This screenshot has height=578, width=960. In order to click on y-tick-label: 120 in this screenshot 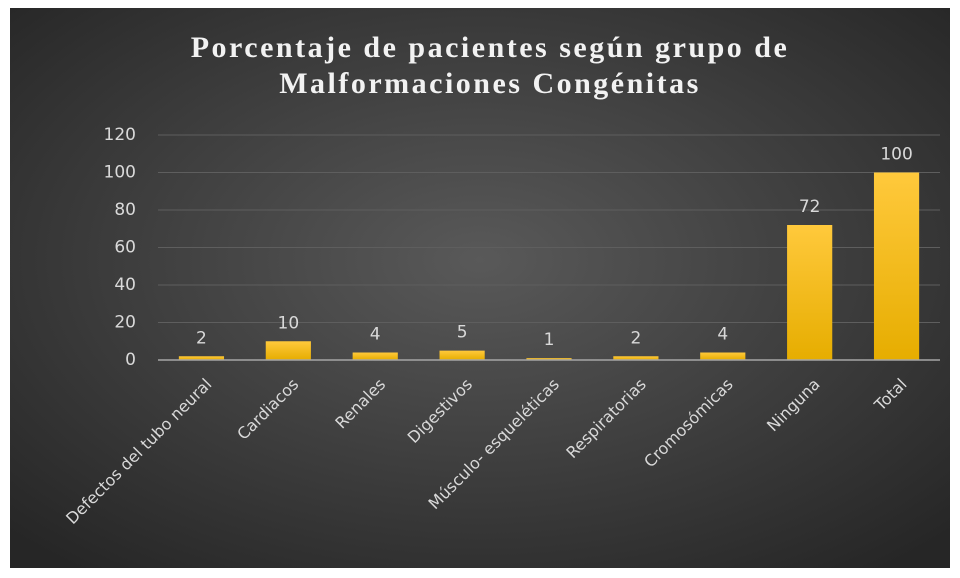, I will do `click(120, 135)`.